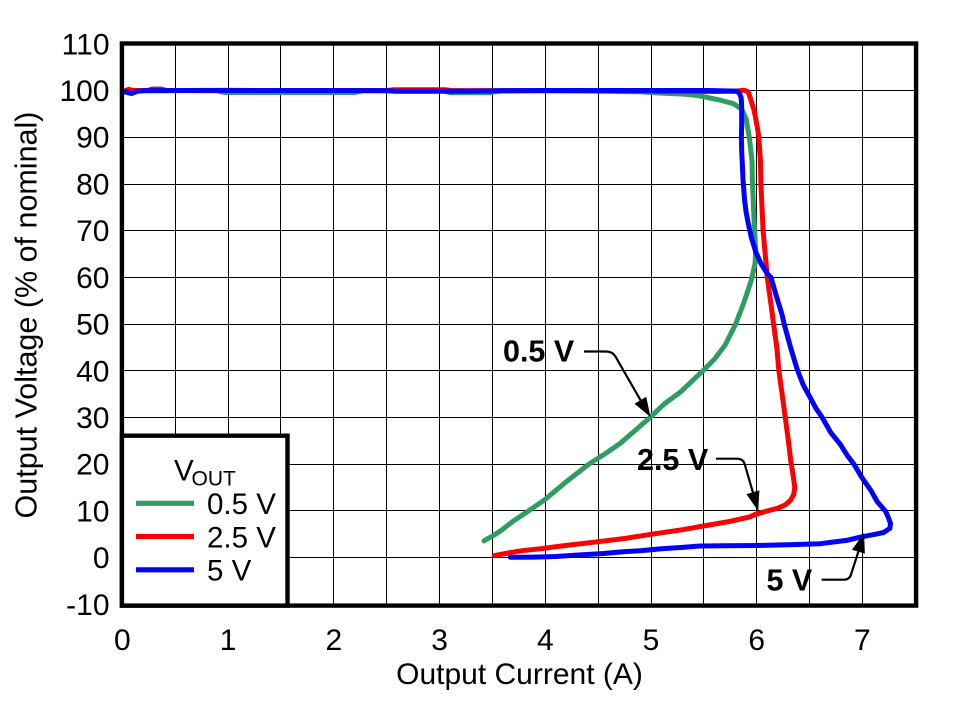  Describe the element at coordinates (439, 640) in the screenshot. I see `svg-text: 3` at that location.